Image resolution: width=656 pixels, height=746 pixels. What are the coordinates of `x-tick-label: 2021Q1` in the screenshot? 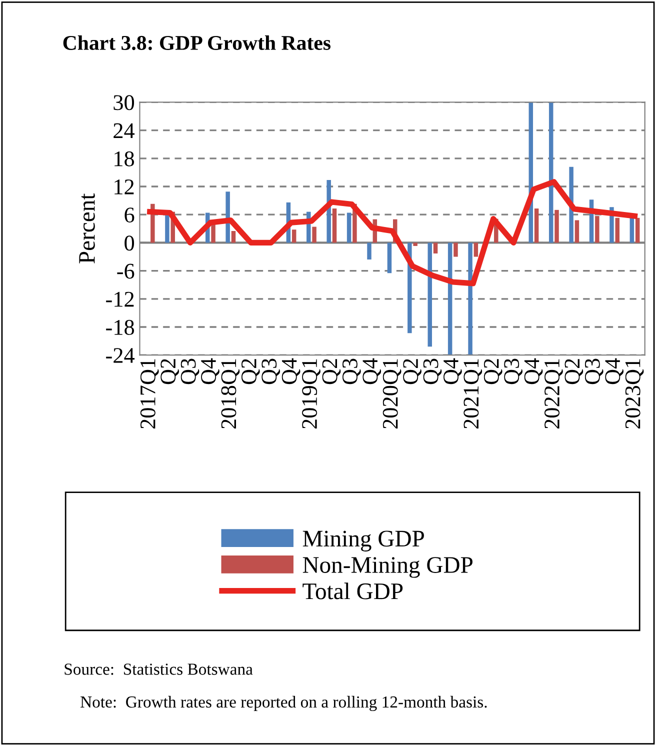 It's located at (473, 393).